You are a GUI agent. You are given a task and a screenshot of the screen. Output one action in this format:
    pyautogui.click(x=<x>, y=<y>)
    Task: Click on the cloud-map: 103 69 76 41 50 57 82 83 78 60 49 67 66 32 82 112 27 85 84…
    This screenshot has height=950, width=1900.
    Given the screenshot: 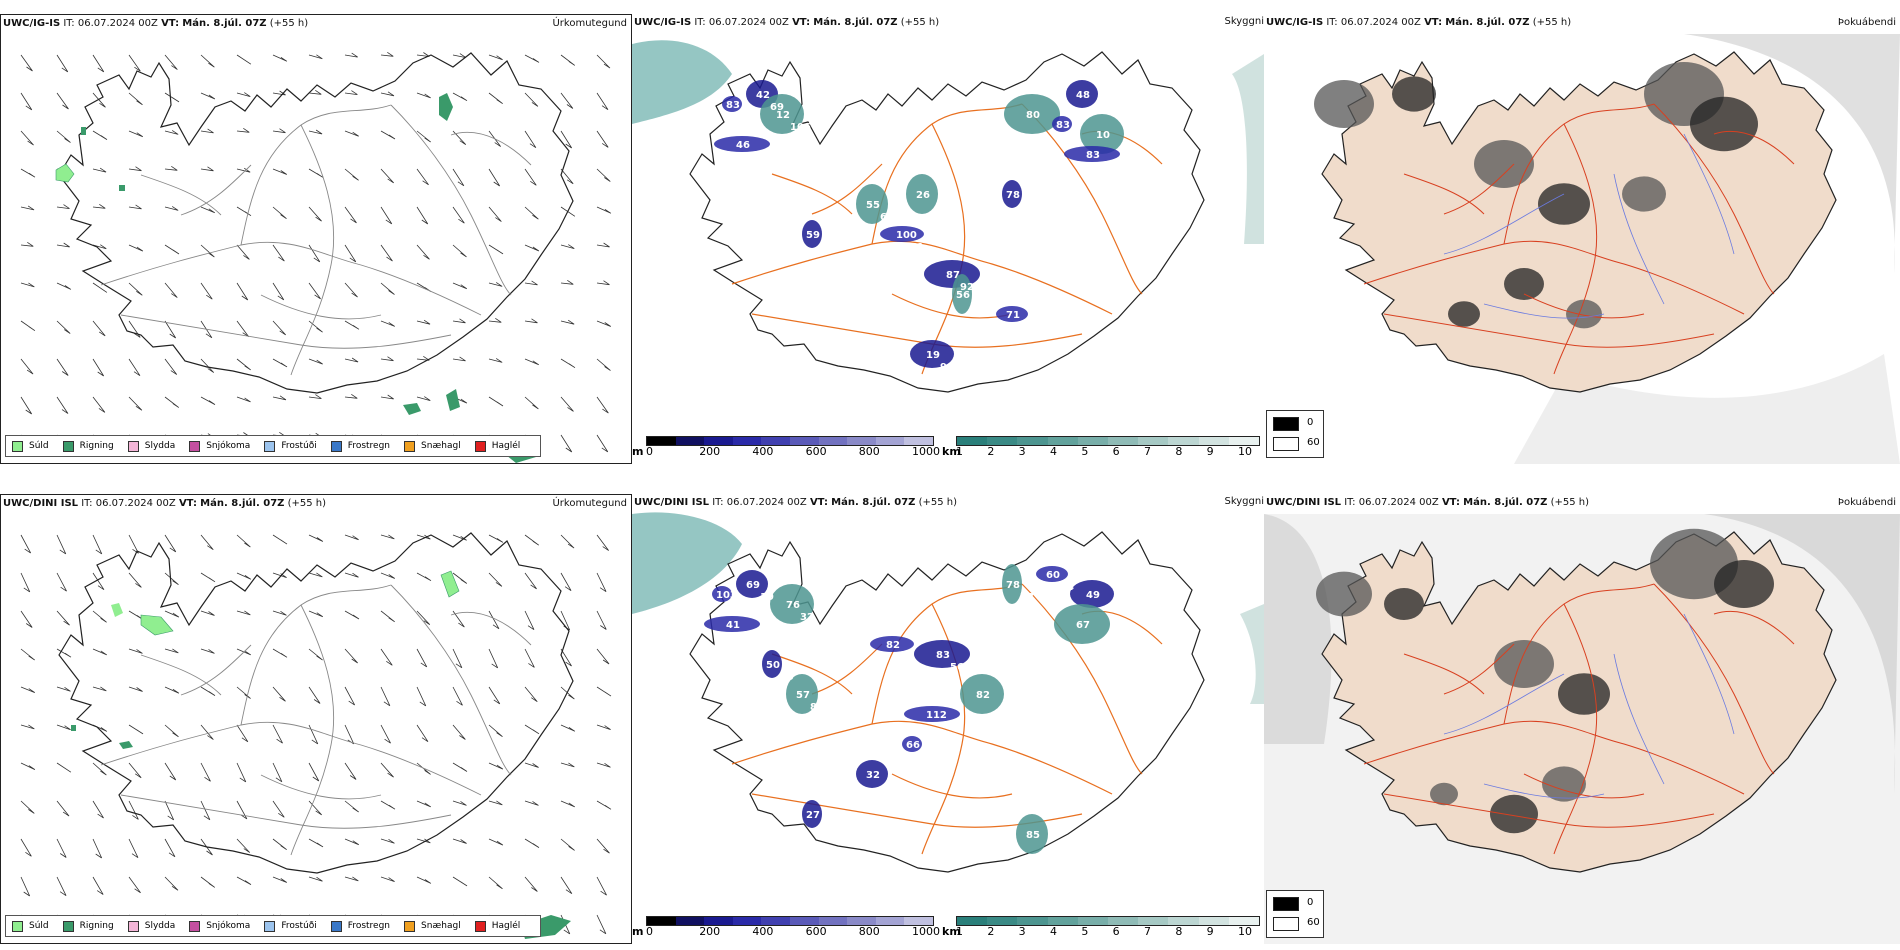 What is the action you would take?
    pyautogui.click(x=948, y=692)
    